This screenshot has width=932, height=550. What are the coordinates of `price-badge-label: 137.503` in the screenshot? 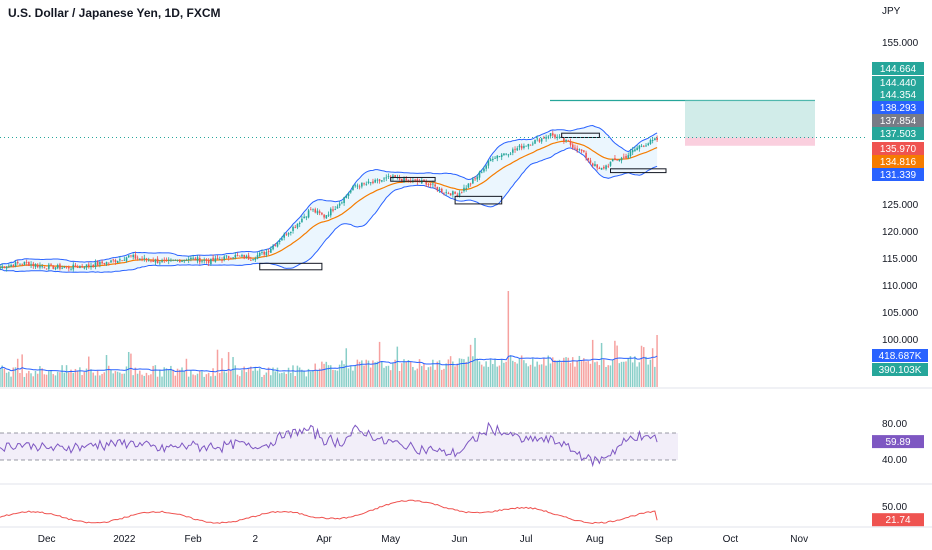 It's located at (898, 134).